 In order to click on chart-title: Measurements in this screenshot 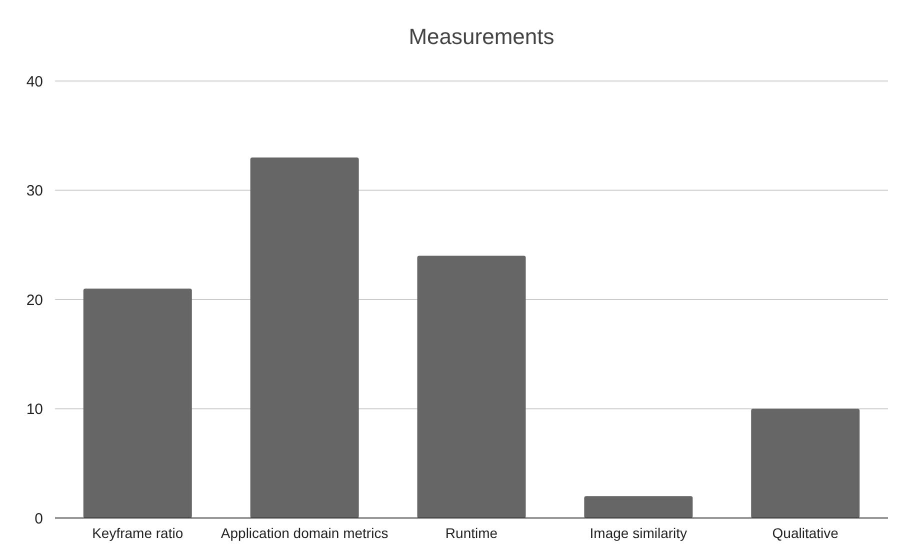, I will do `click(481, 36)`.